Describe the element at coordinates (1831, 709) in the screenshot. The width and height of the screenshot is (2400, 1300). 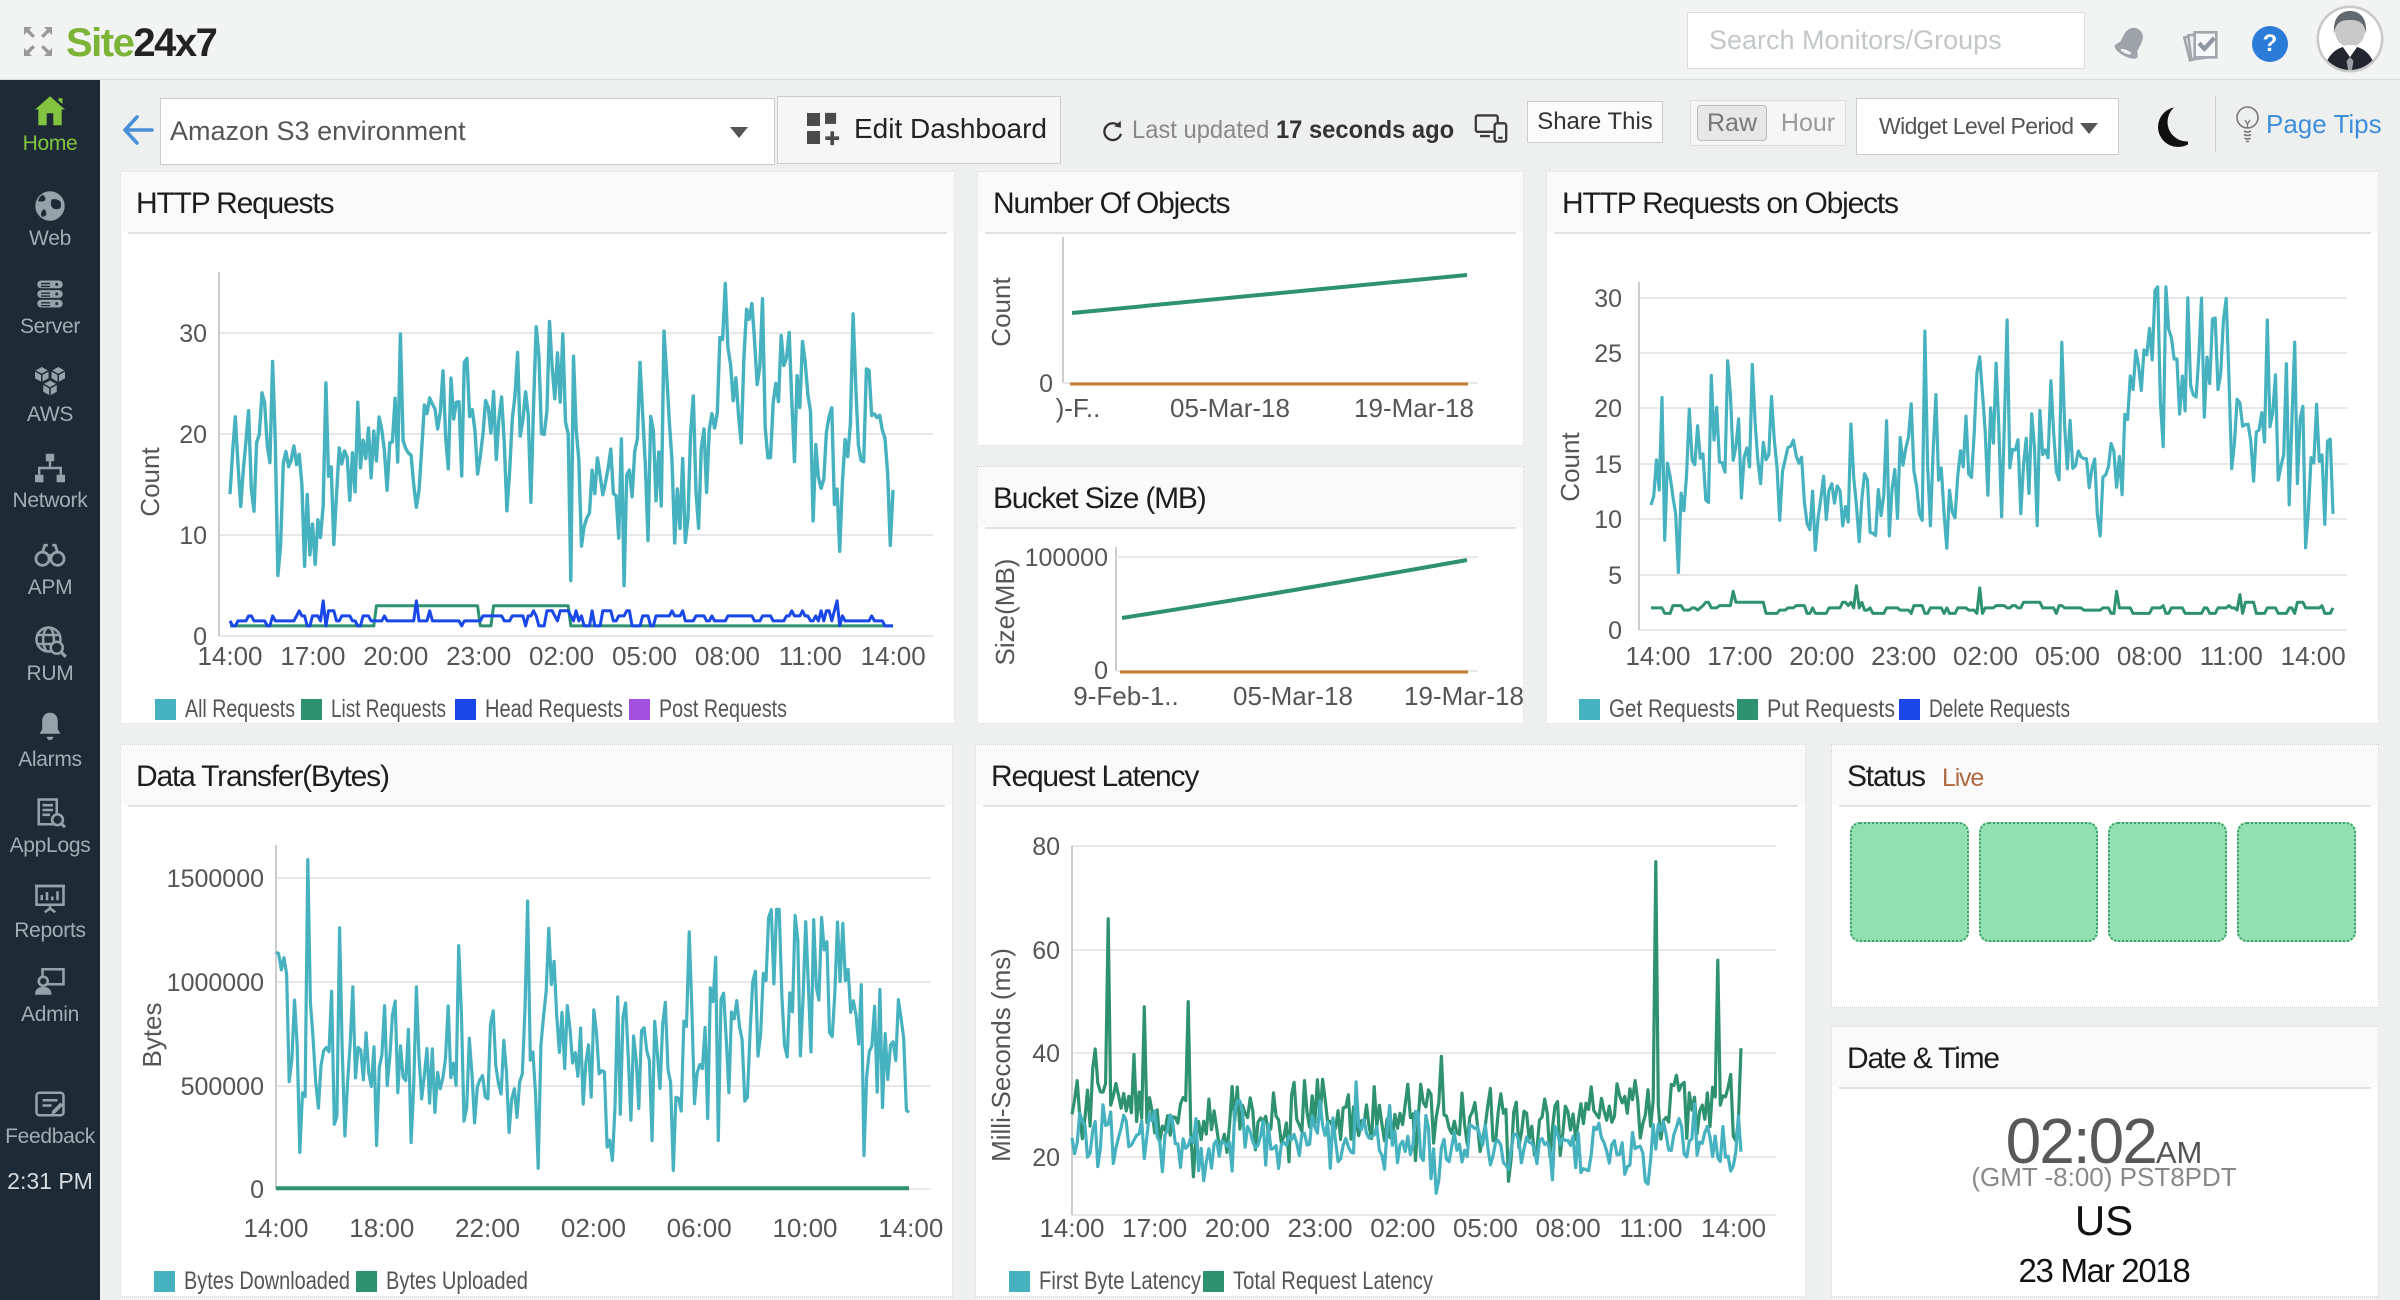
I see `svg-text: Put Requests` at that location.